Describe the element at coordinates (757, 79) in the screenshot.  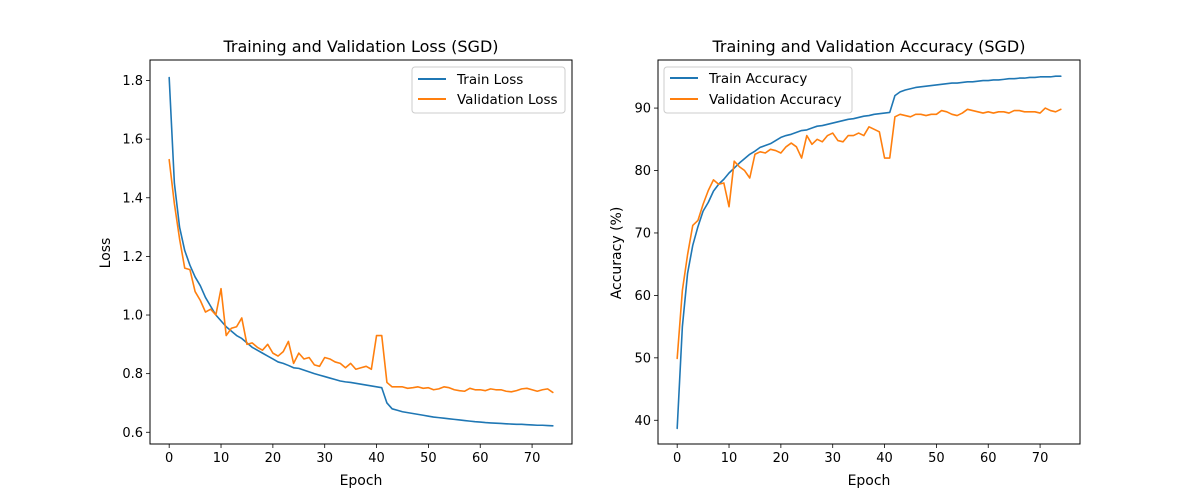
I see `legend-label-train-accuracy: Train Accuracy` at that location.